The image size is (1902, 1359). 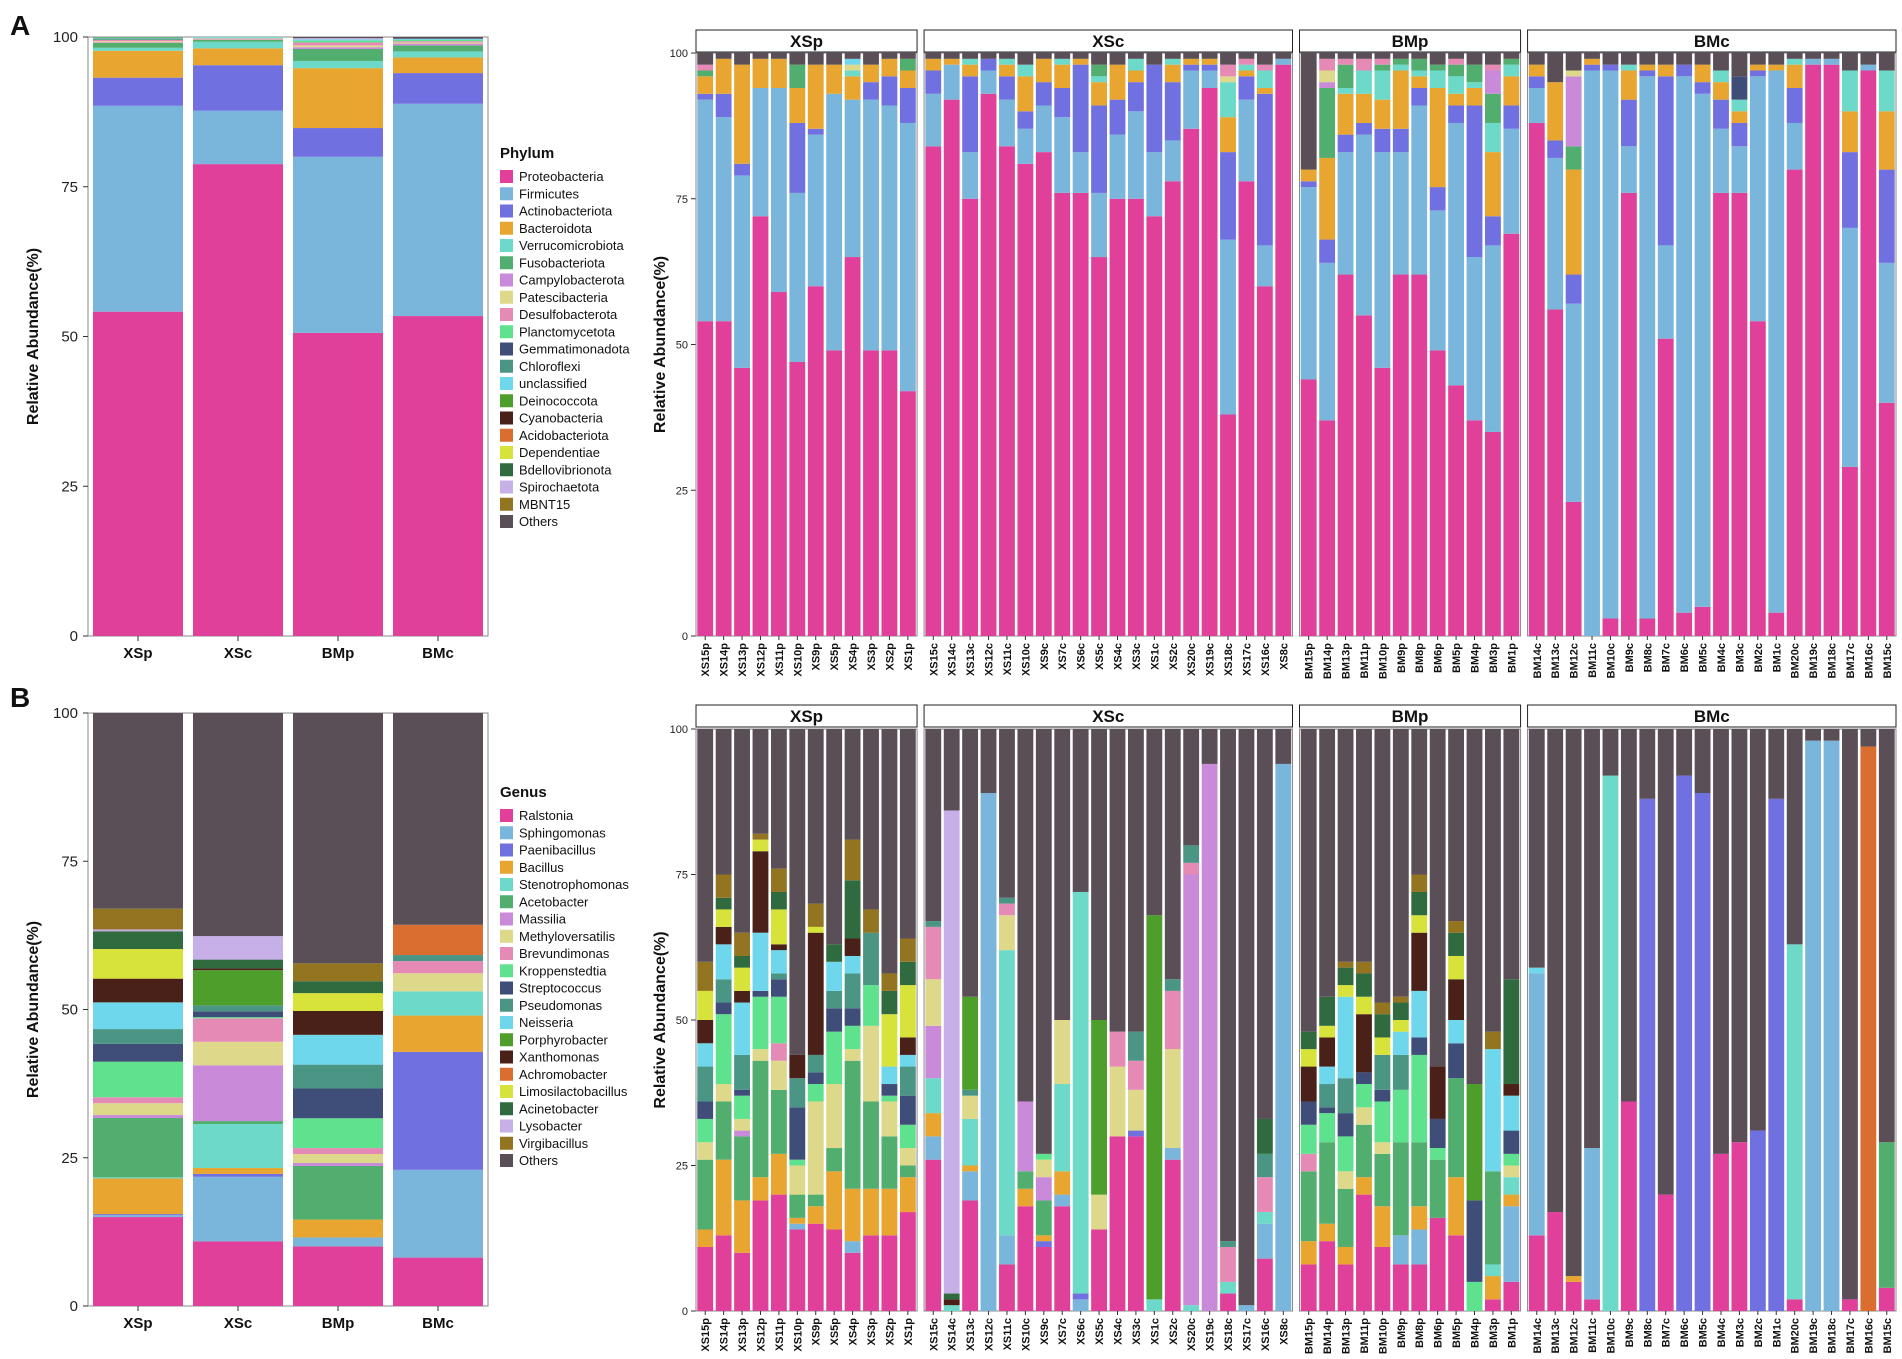 I want to click on genus-facet-facet-title: XSp, so click(x=806, y=716).